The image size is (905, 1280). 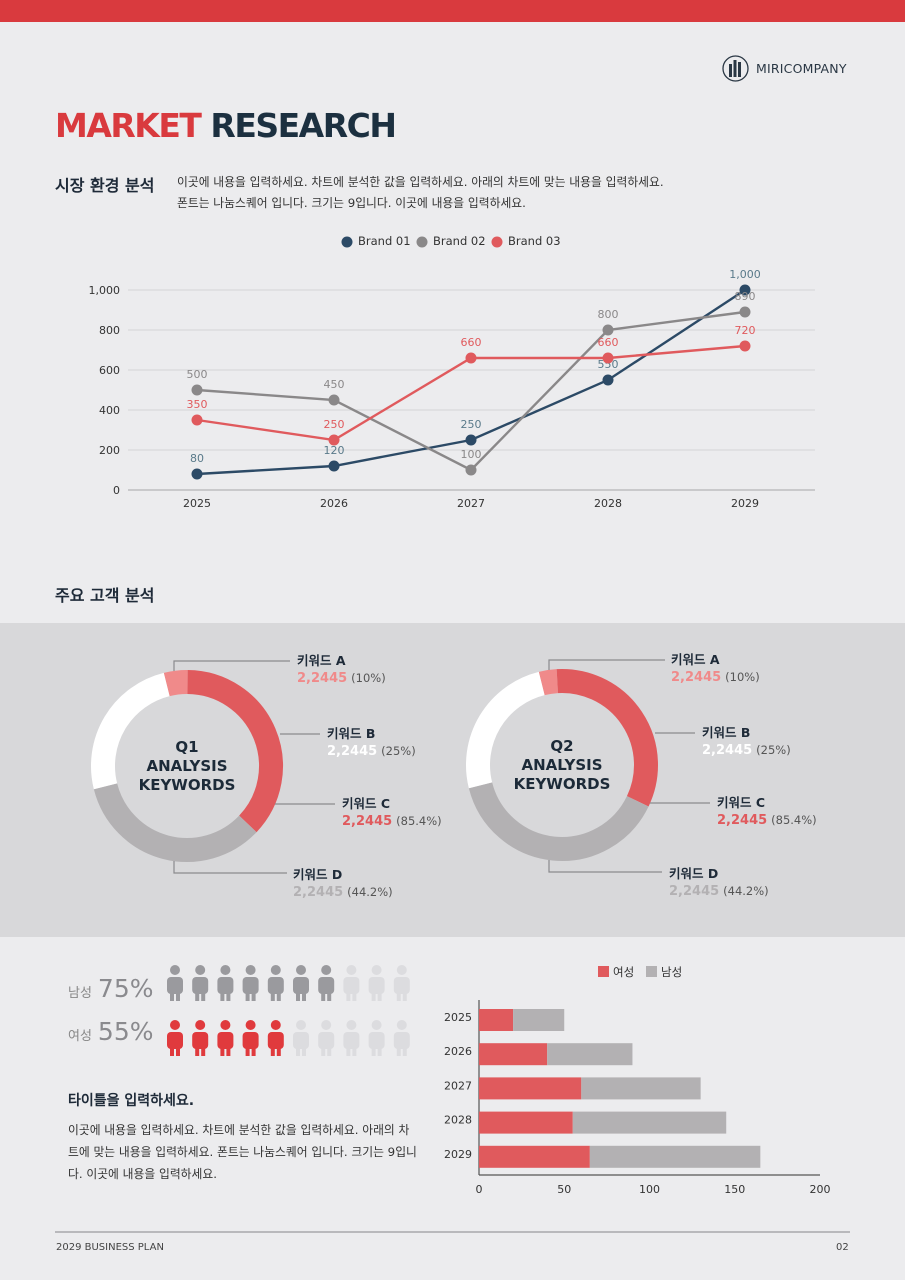 I want to click on legend-marker, so click(x=422, y=242).